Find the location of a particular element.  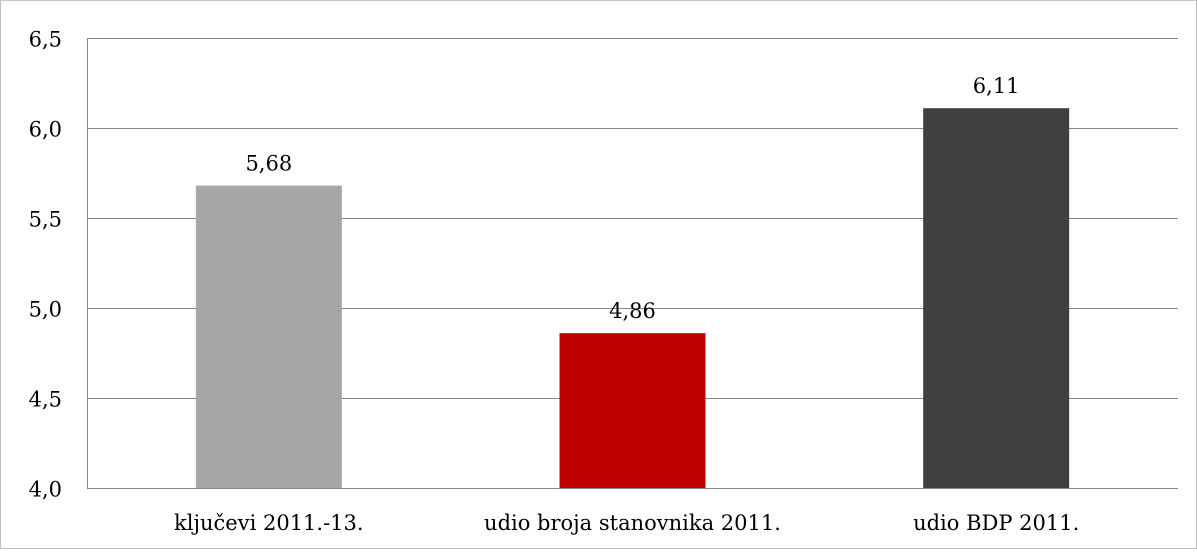

y-tick-label: 4,0 is located at coordinates (45, 490).